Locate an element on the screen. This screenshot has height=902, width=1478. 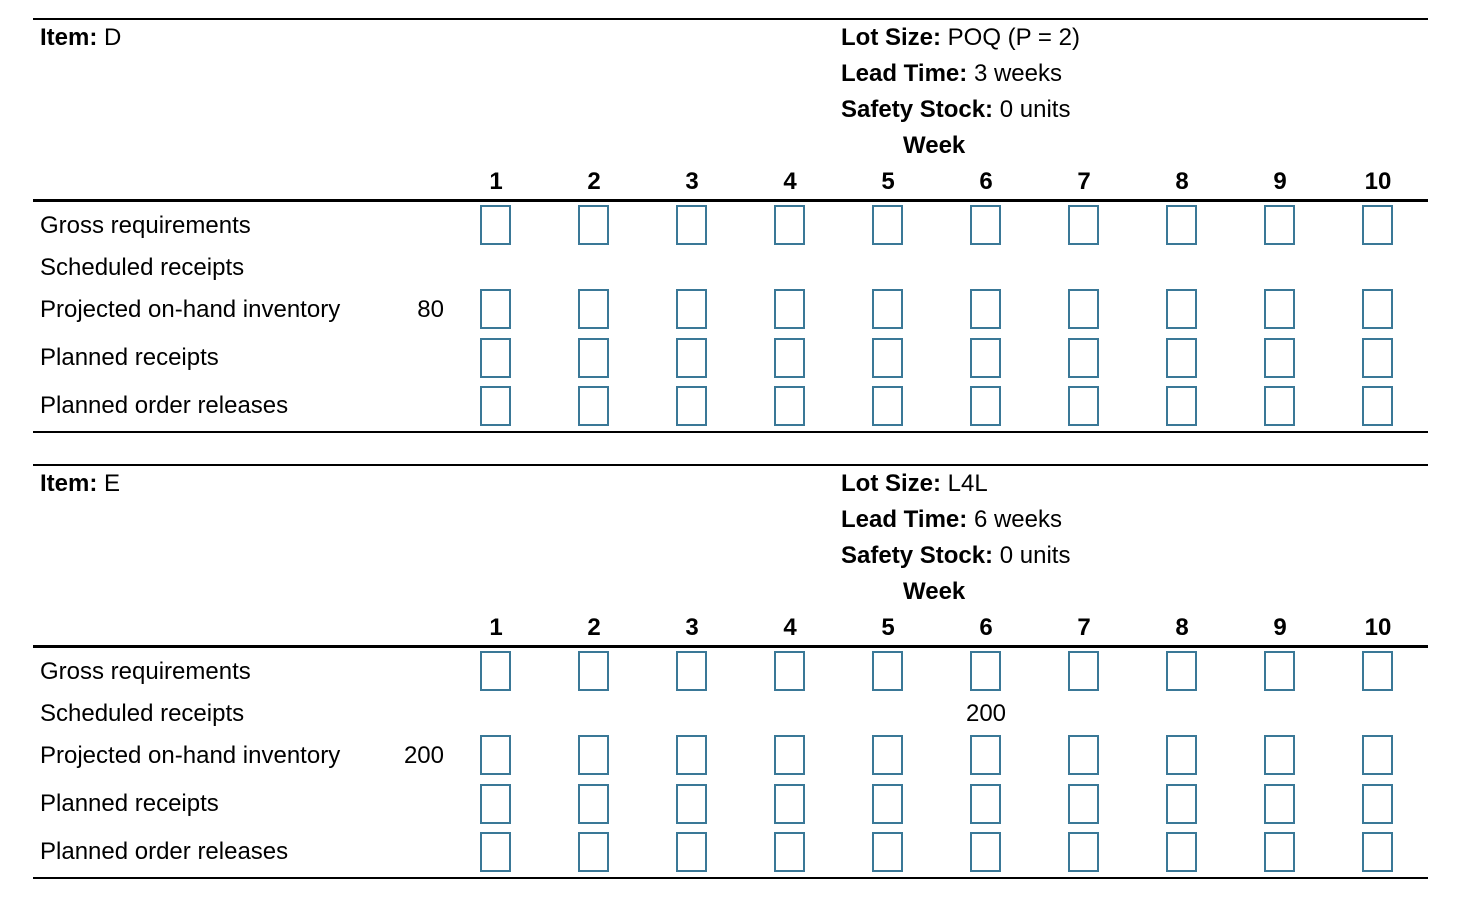
row-label-gross: Gross requirements is located at coordinates (145, 225).